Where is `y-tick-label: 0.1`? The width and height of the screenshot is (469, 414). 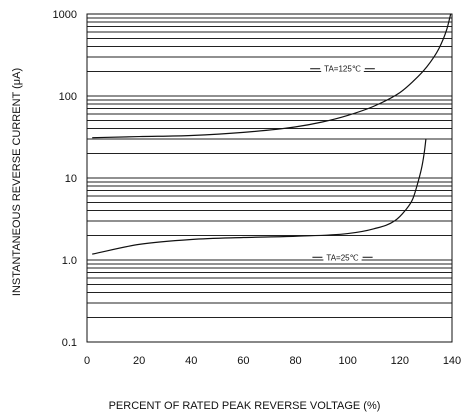
y-tick-label: 0.1 is located at coordinates (69, 343).